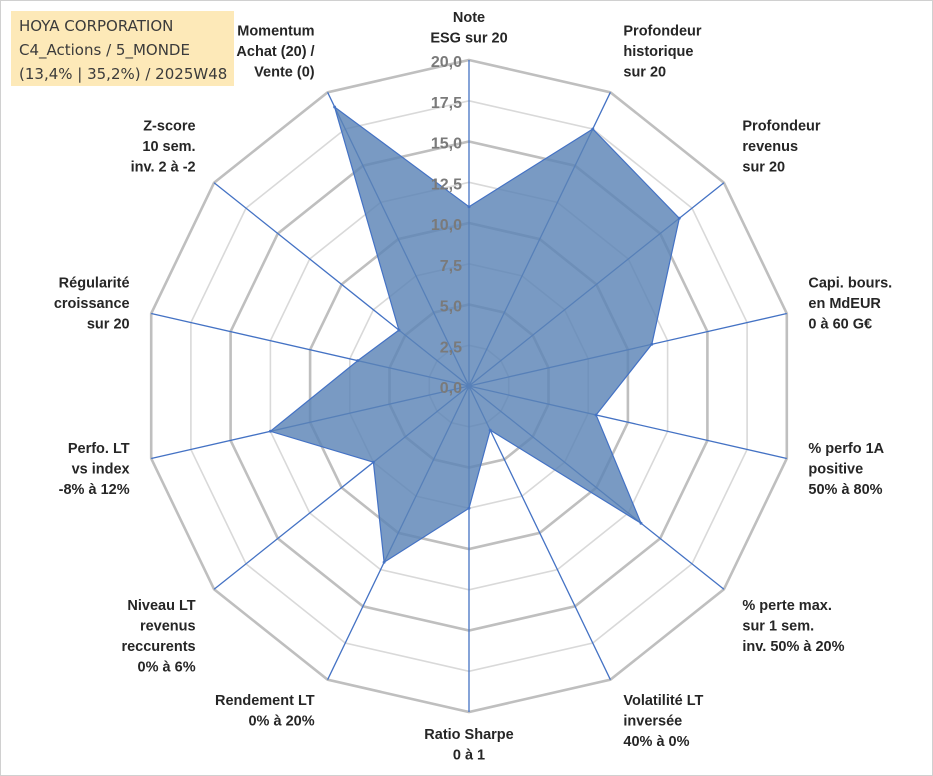 The width and height of the screenshot is (933, 776). Describe the element at coordinates (158, 647) in the screenshot. I see `axis-label-line: reccurents` at that location.